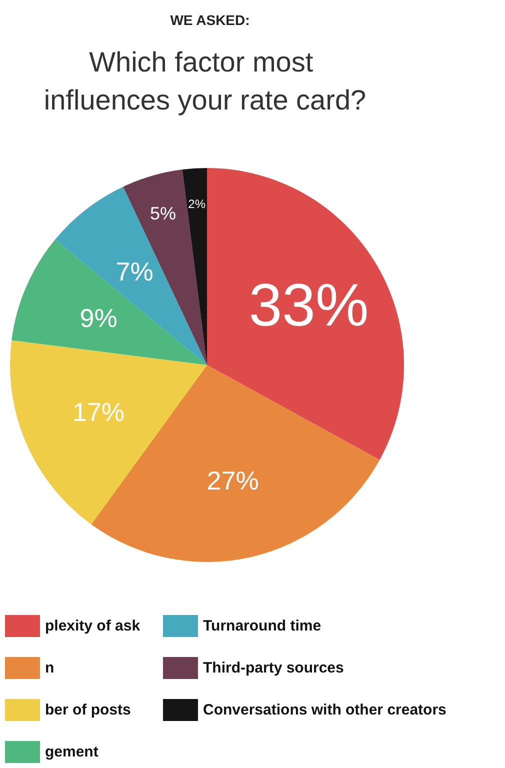 The width and height of the screenshot is (505, 768). What do you see at coordinates (99, 318) in the screenshot?
I see `data-label: 9%` at bounding box center [99, 318].